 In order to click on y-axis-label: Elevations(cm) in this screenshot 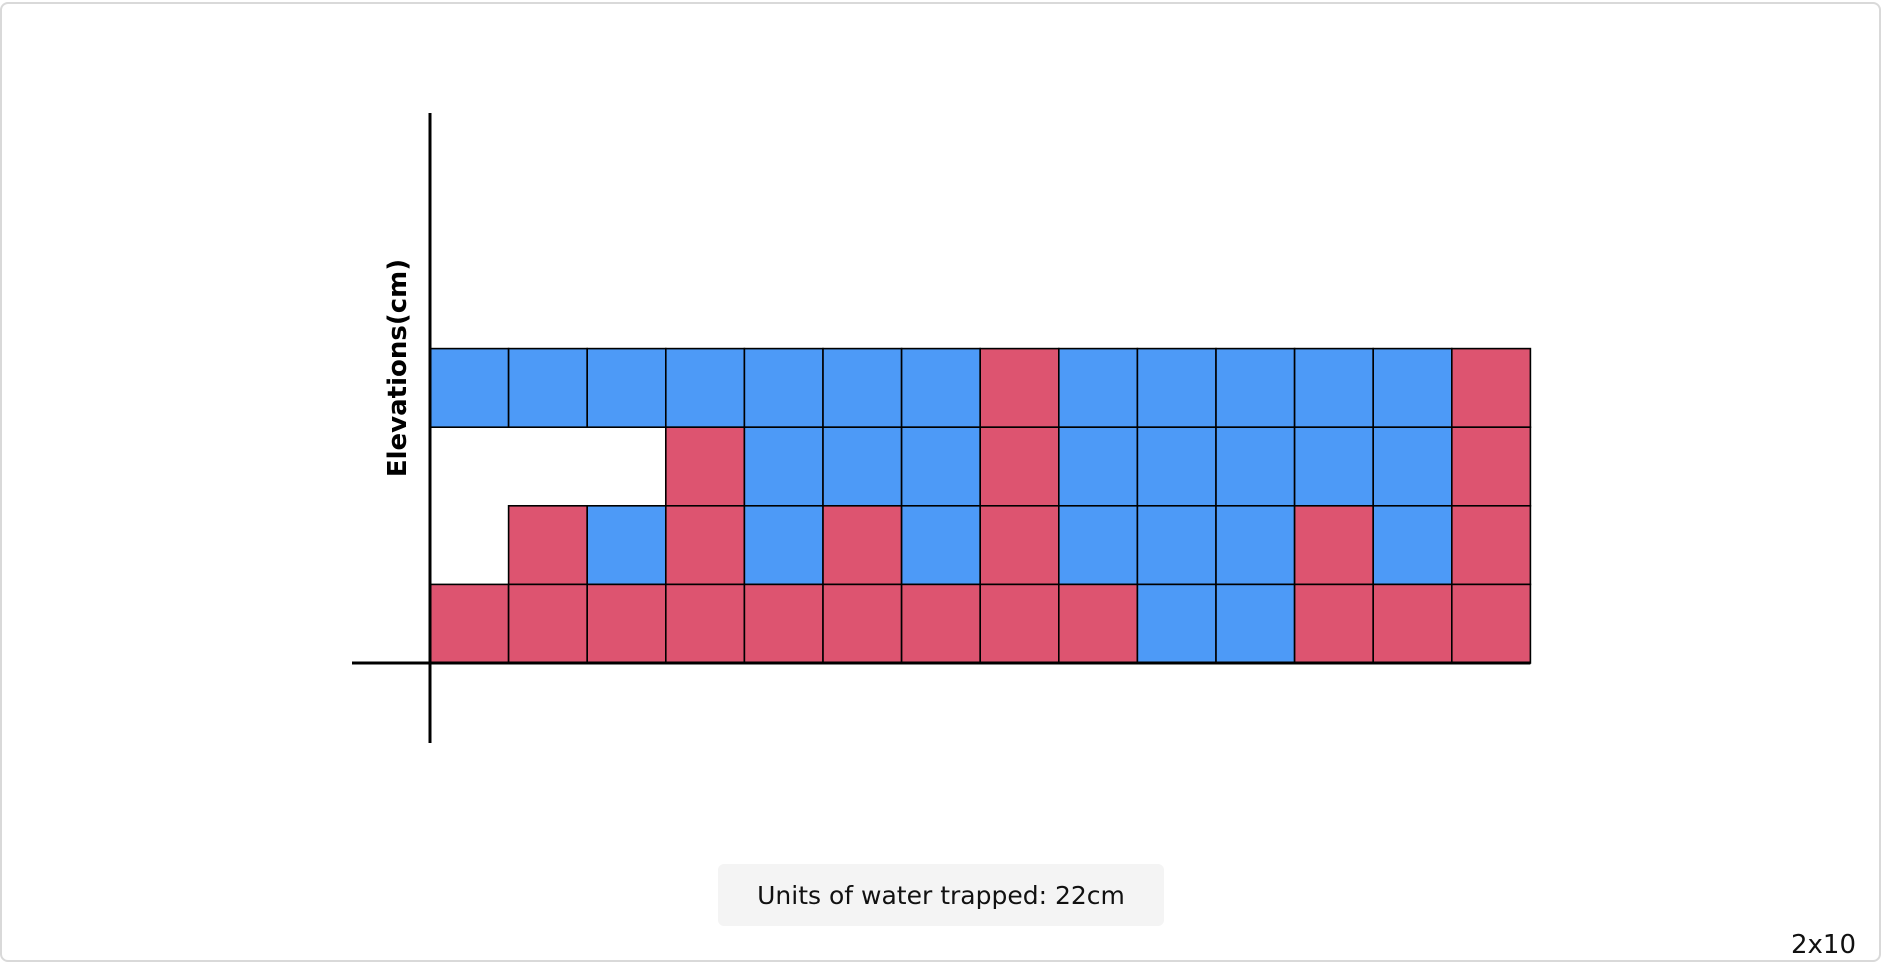, I will do `click(398, 368)`.